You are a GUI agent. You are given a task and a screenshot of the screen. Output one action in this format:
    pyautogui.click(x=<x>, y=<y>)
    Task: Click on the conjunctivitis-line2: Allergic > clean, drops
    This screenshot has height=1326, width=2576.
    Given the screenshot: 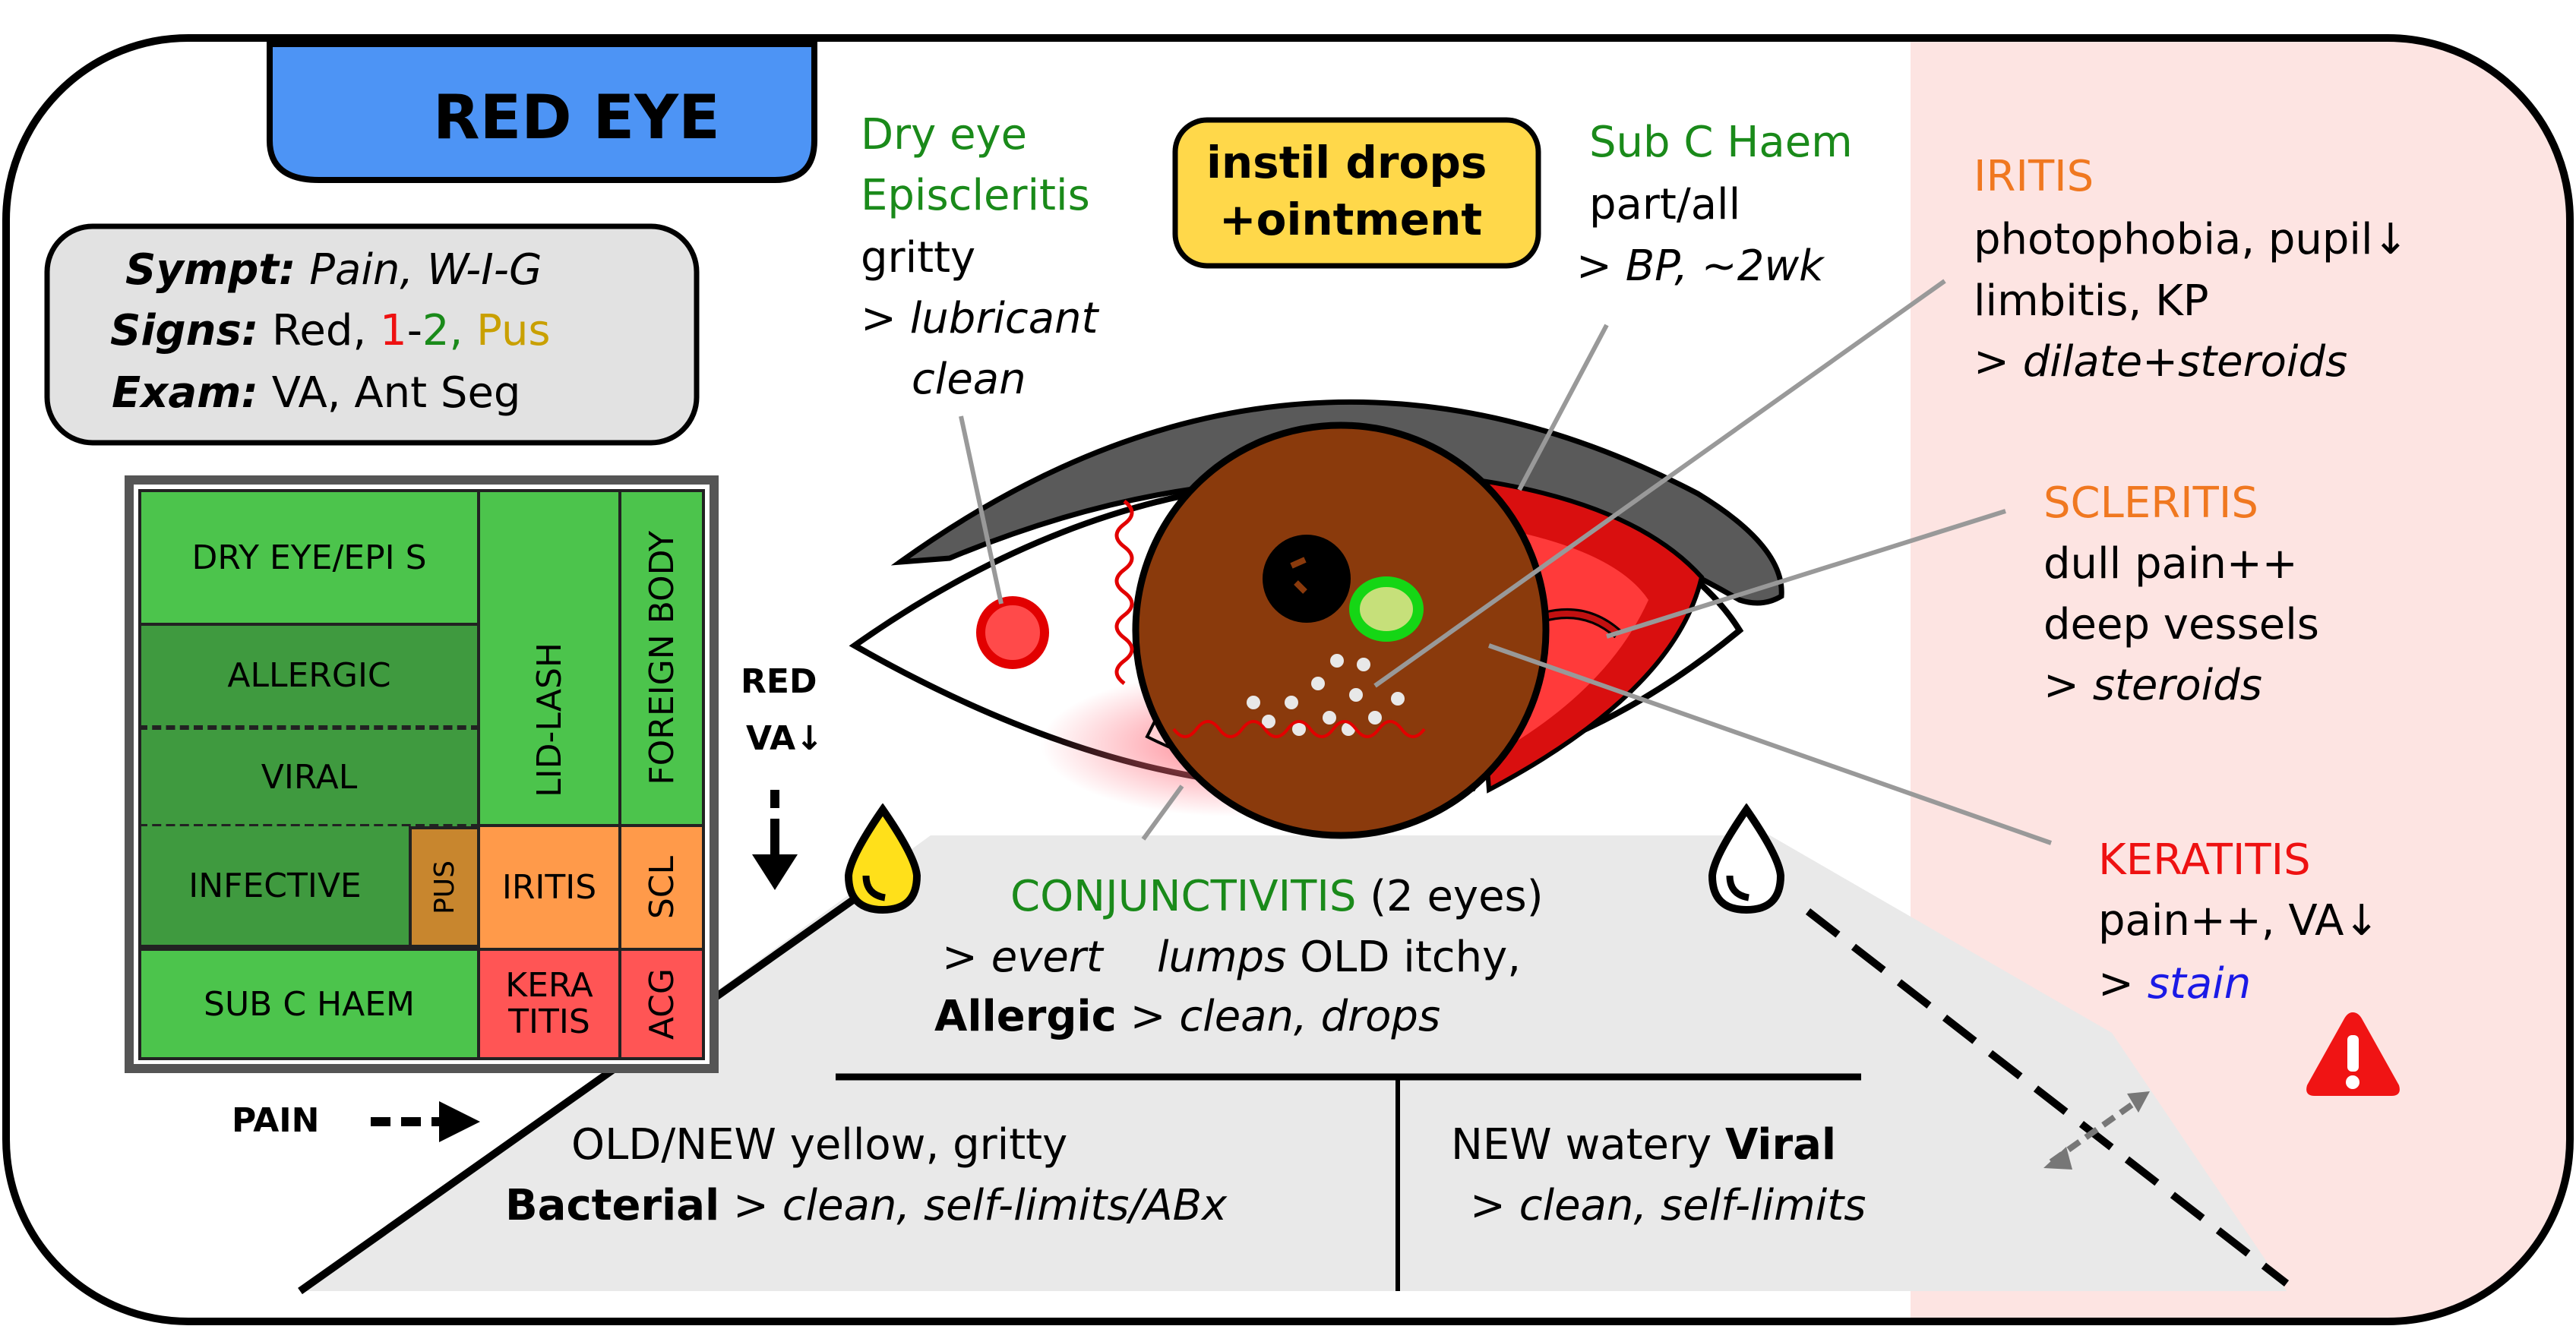 What is the action you would take?
    pyautogui.click(x=1187, y=1016)
    